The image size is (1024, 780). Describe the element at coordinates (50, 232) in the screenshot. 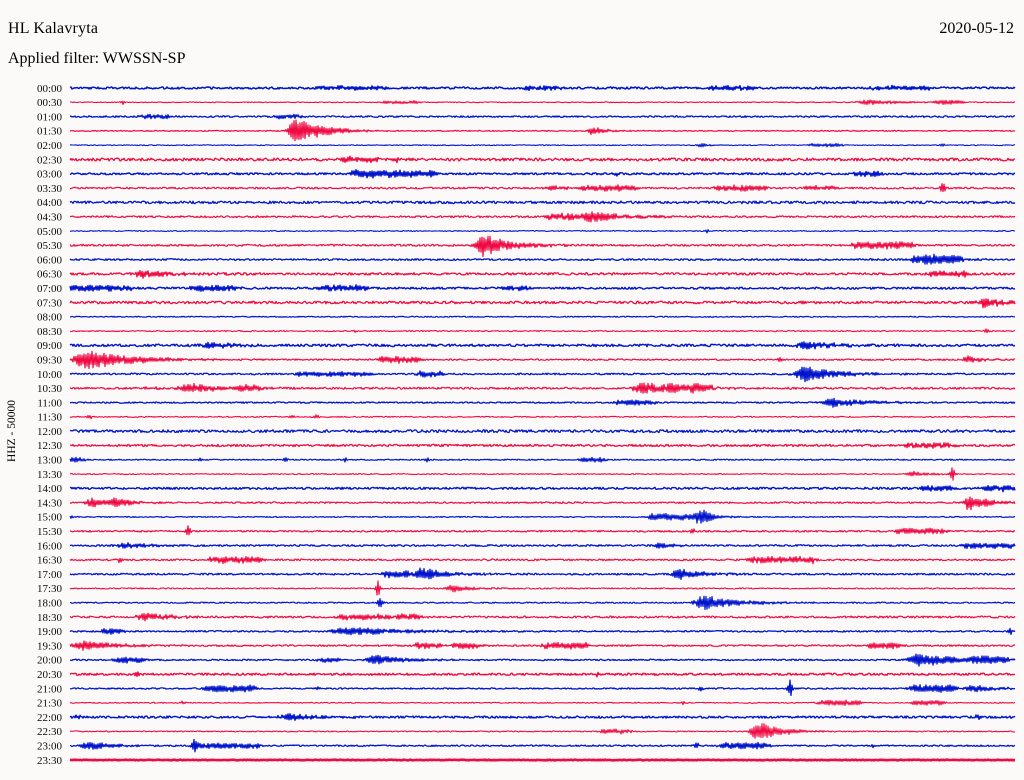

I see `trace-time-label: 05:00` at that location.